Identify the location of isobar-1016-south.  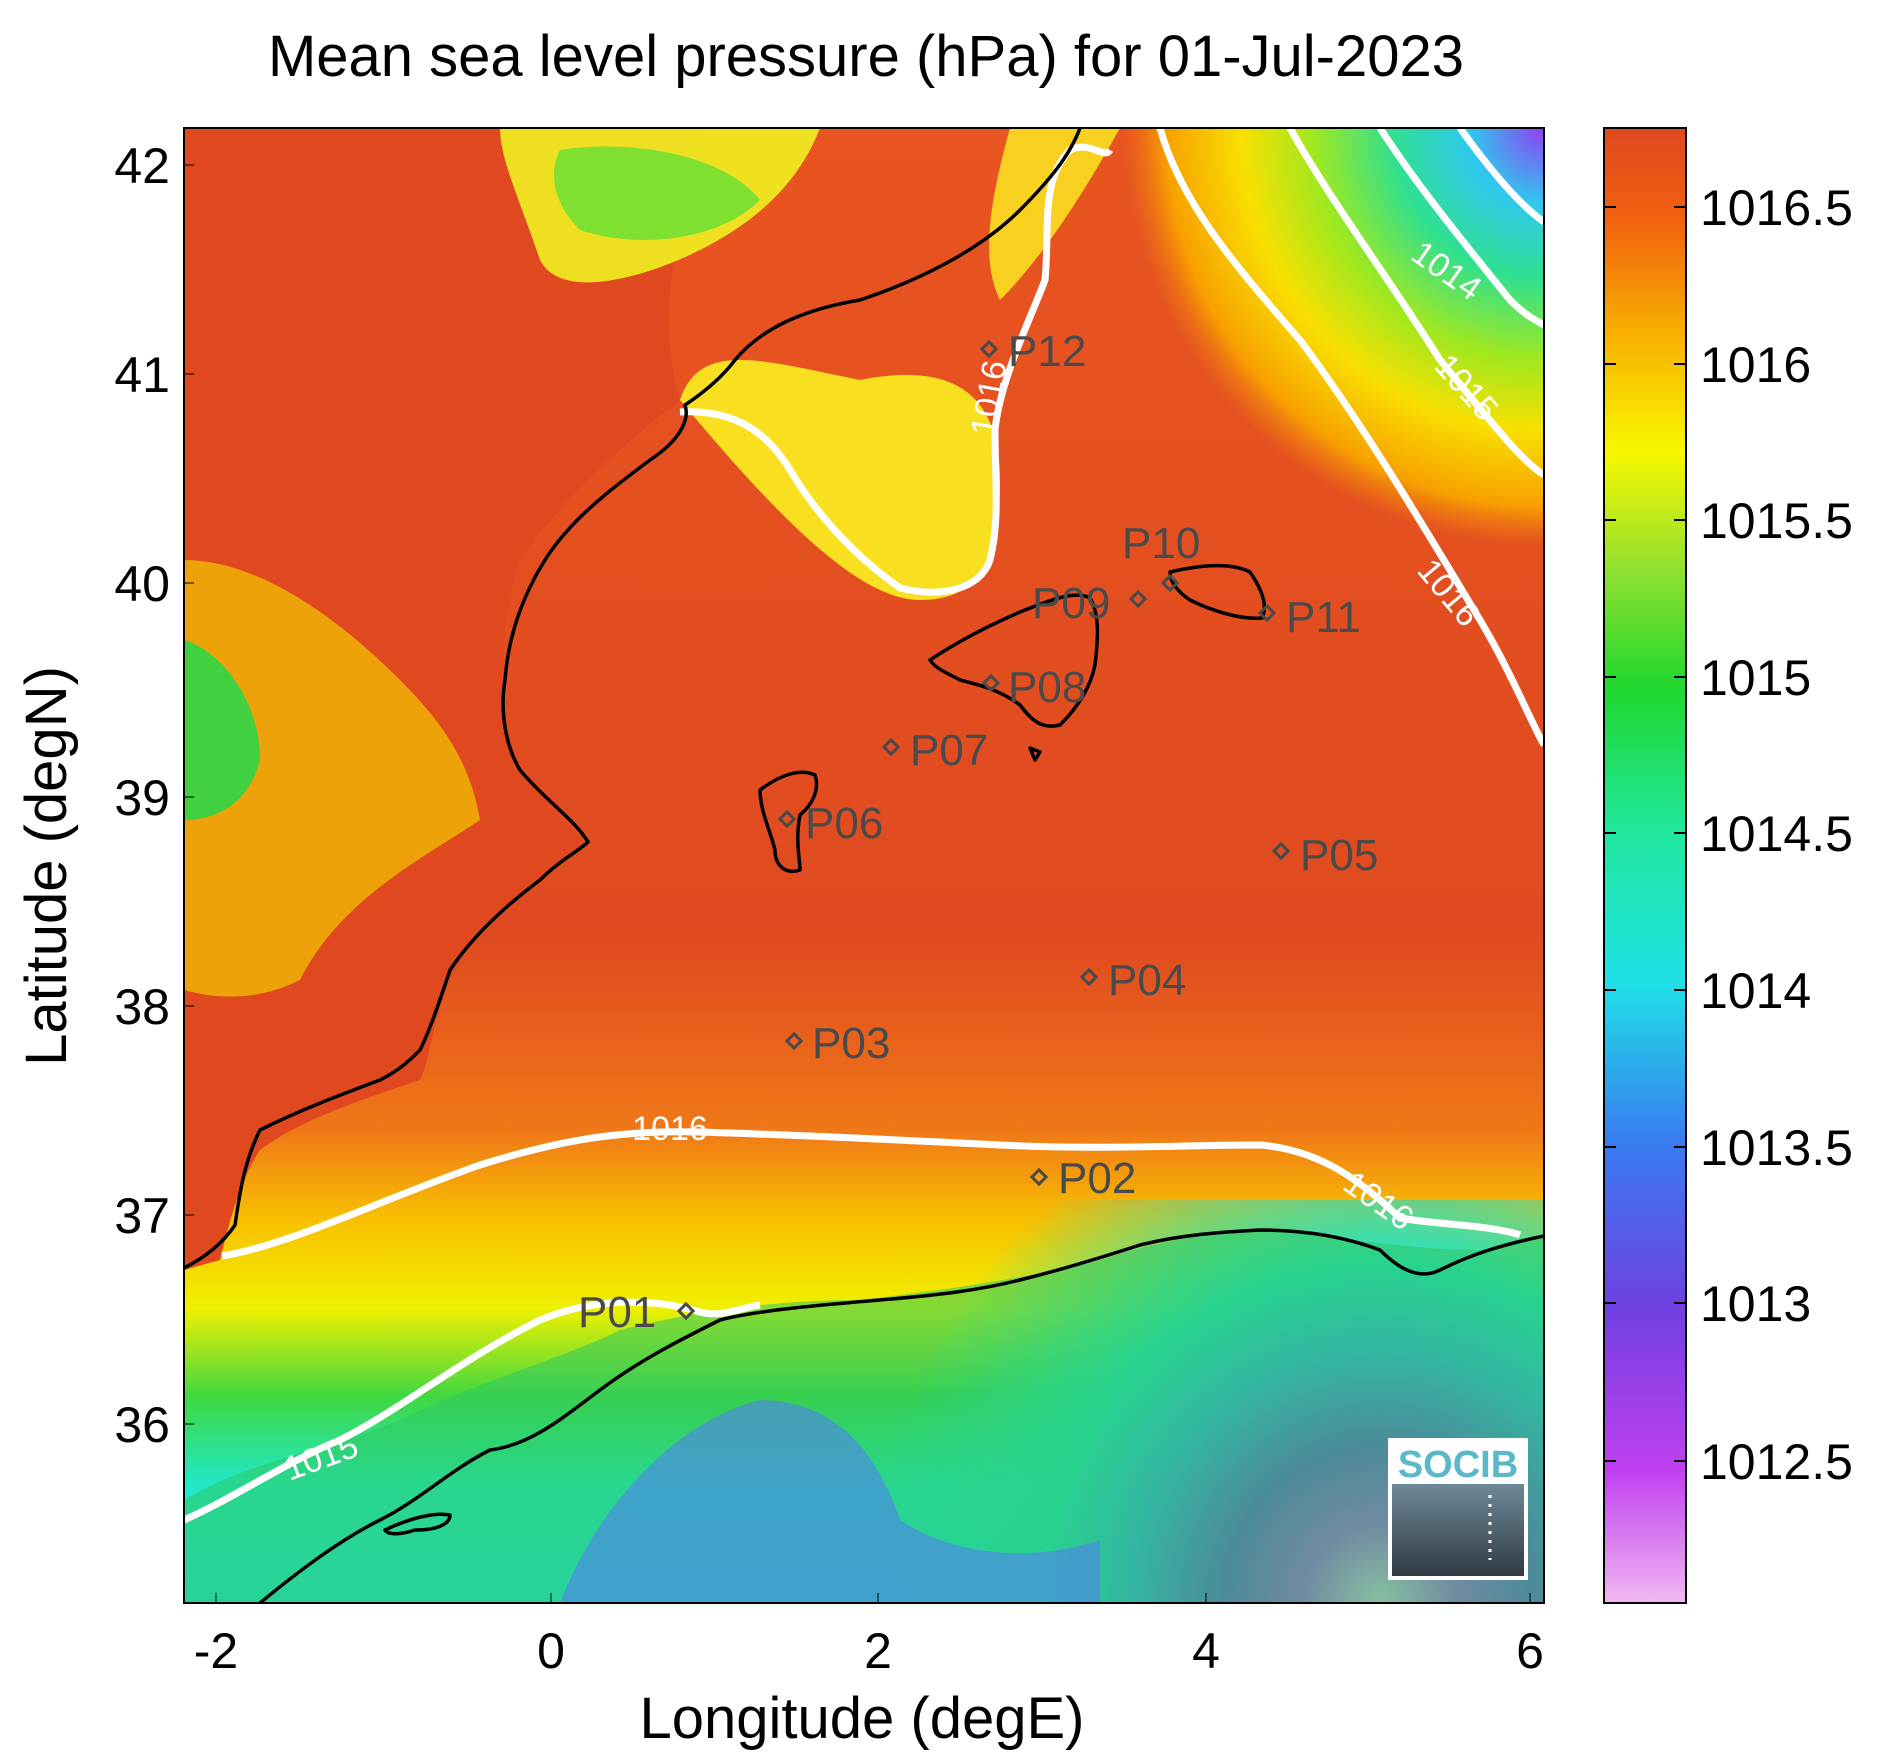
(871, 1194).